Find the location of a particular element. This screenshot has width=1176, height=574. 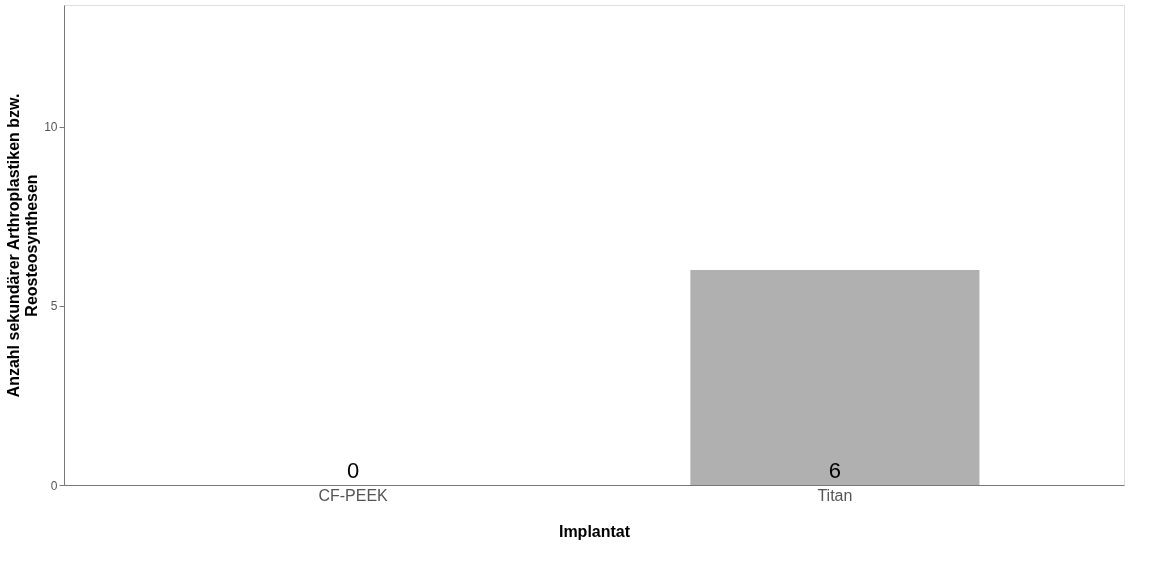

x-tick-label: CF-PEEK is located at coordinates (353, 495).